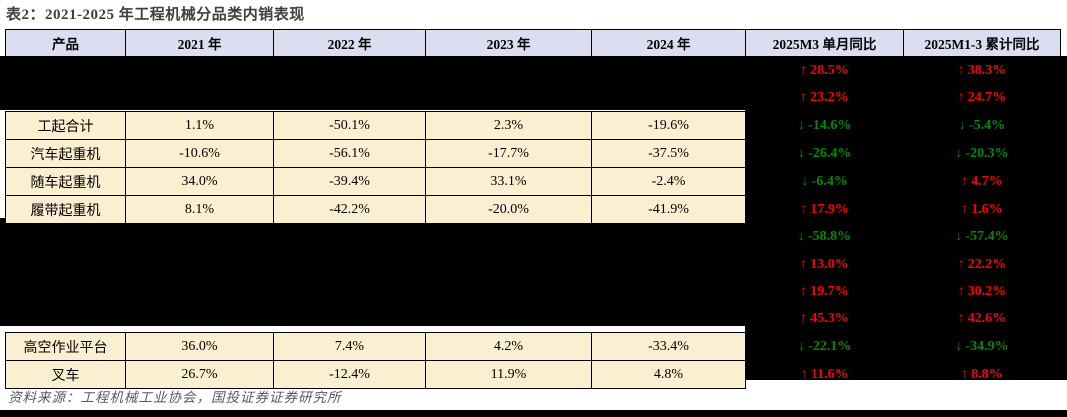  Describe the element at coordinates (65, 346) in the screenshot. I see `product-cell: 高空作业平台` at that location.